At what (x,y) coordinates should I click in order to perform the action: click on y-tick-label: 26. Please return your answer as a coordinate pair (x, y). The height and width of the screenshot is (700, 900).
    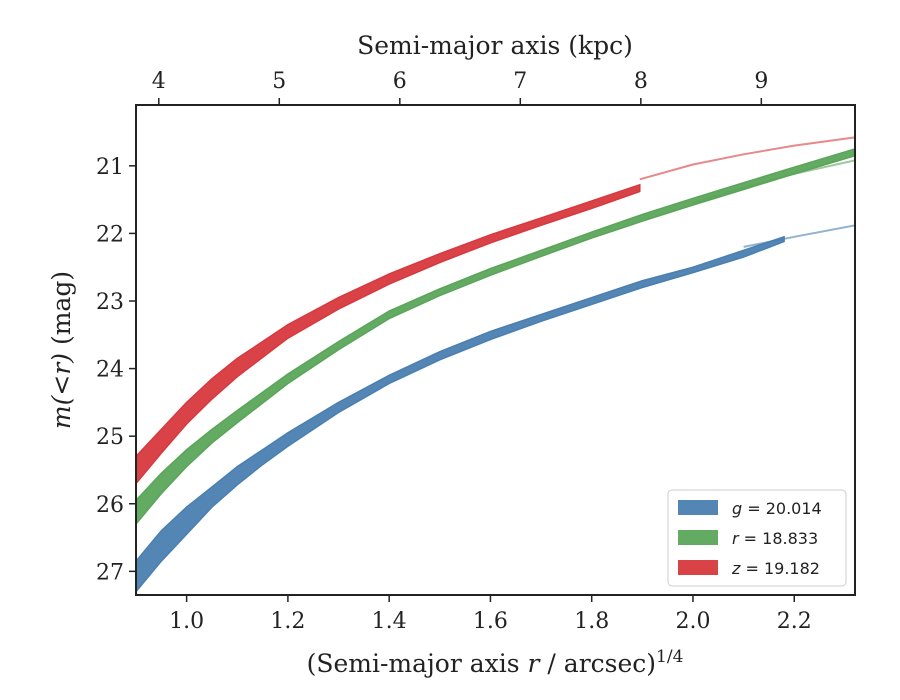
    Looking at the image, I should click on (110, 505).